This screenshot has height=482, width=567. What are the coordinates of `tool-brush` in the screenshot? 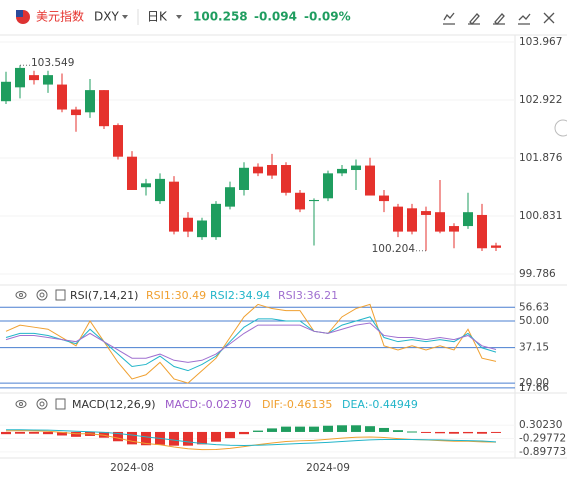 It's located at (499, 19).